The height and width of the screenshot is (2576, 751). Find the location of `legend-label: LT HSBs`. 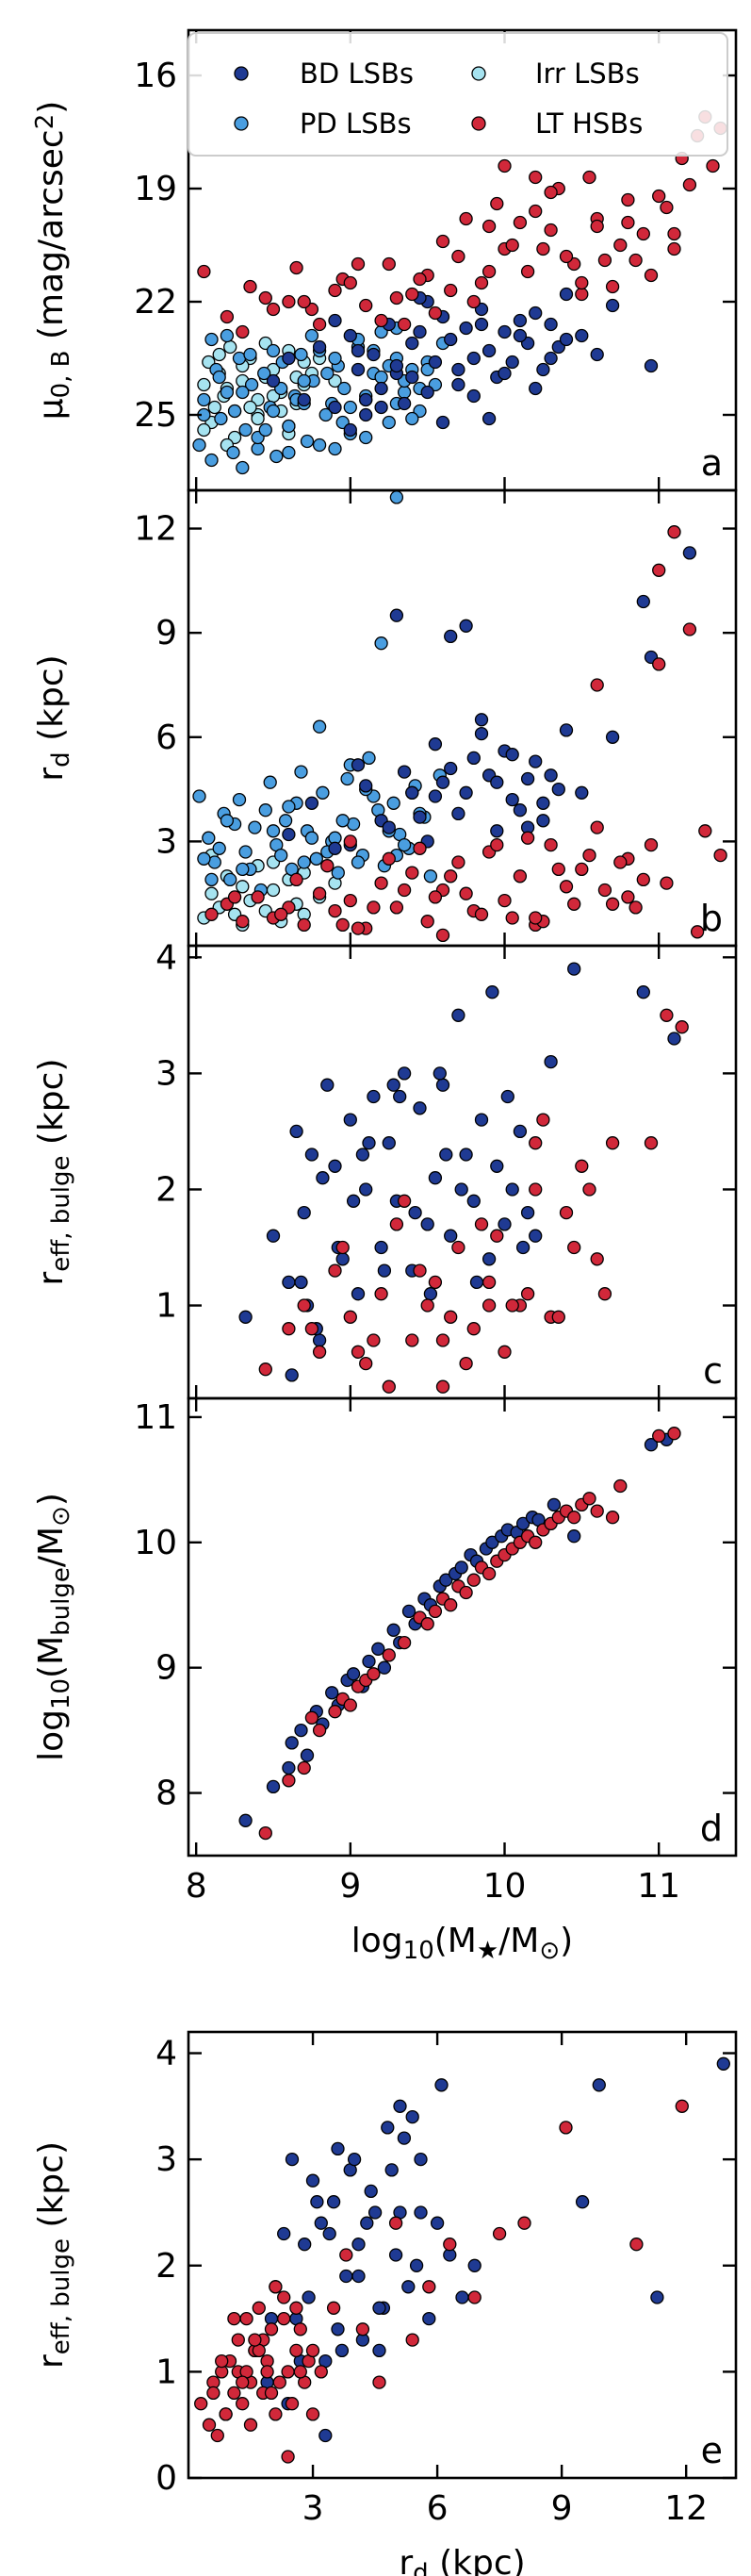

legend-label: LT HSBs is located at coordinates (589, 123).